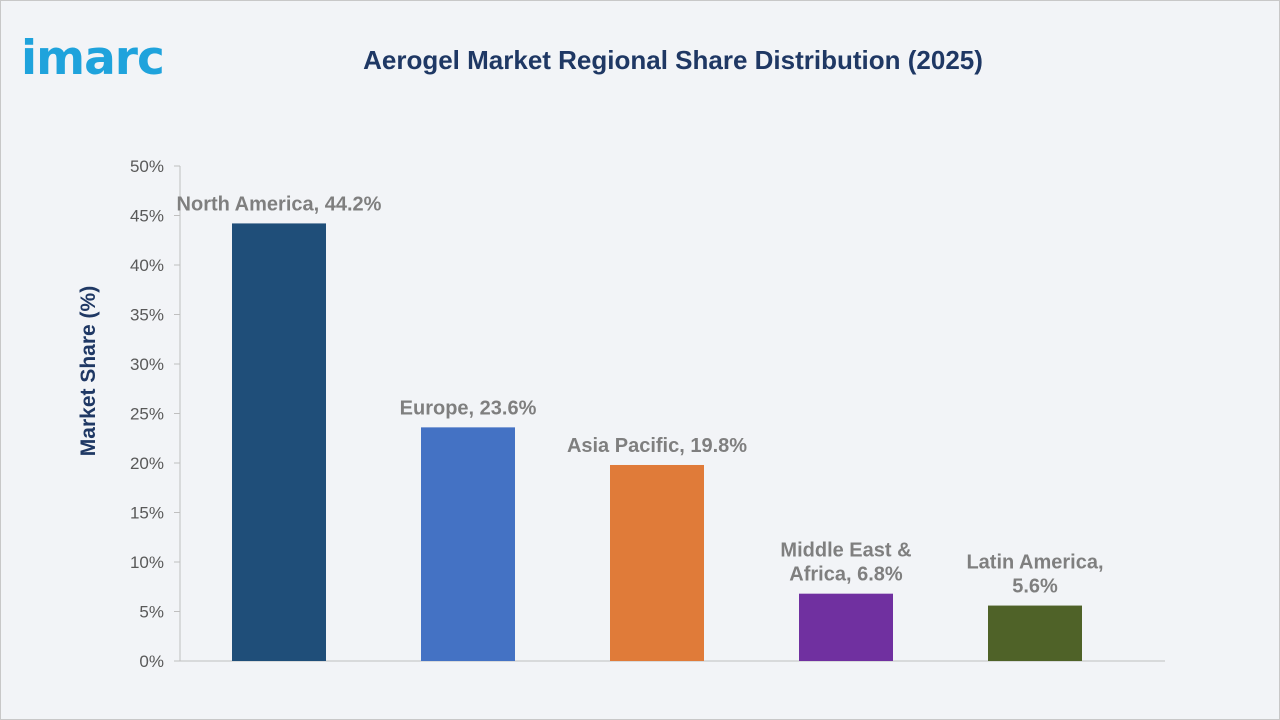 The width and height of the screenshot is (1280, 720). What do you see at coordinates (147, 513) in the screenshot?
I see `y-tick-label: 15%` at bounding box center [147, 513].